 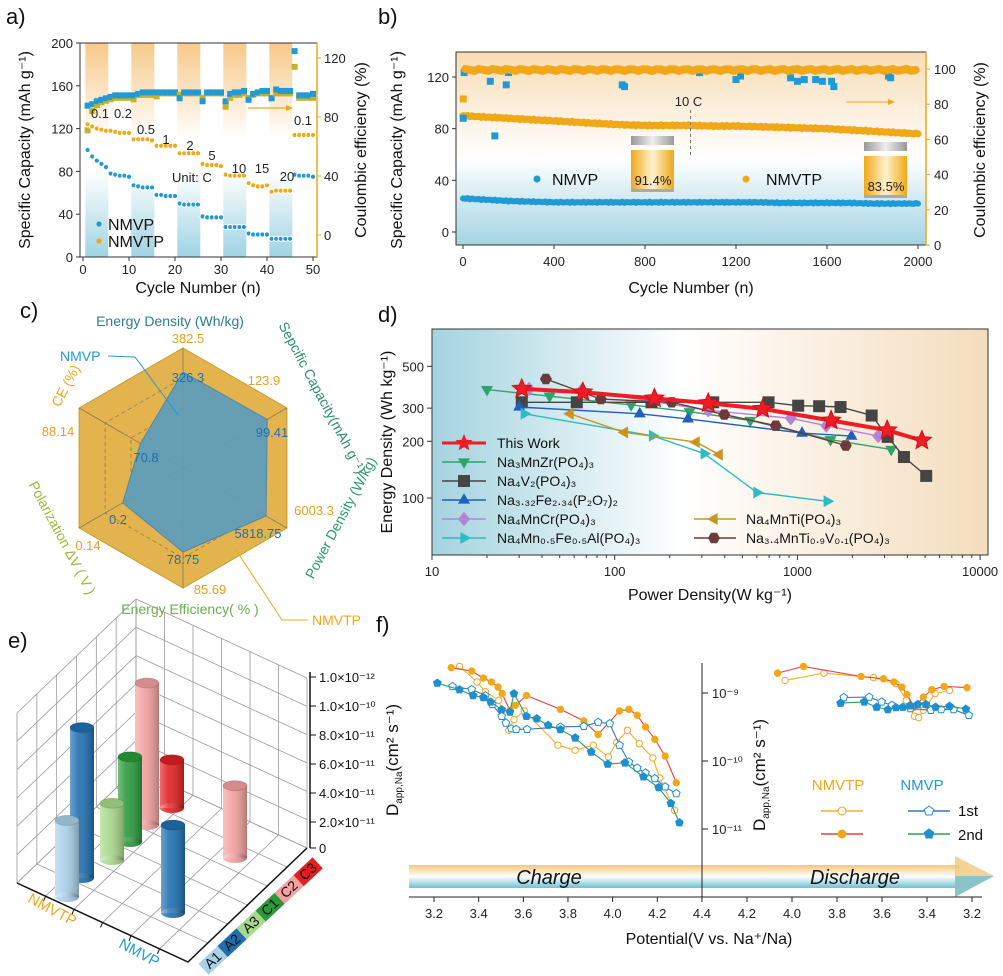 What do you see at coordinates (99, 241) in the screenshot?
I see `legend-marker-nmvtp` at bounding box center [99, 241].